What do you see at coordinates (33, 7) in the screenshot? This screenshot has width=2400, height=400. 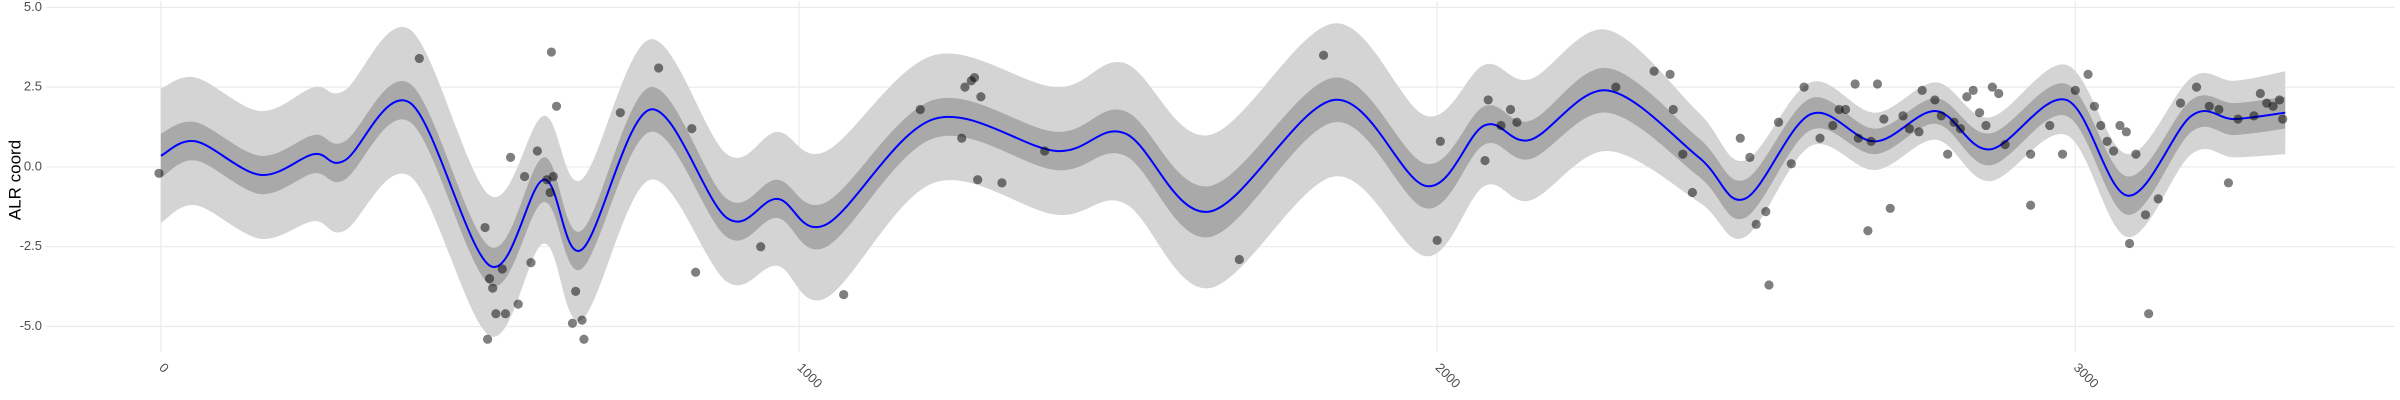 I see `y-tick-label: 5.0` at bounding box center [33, 7].